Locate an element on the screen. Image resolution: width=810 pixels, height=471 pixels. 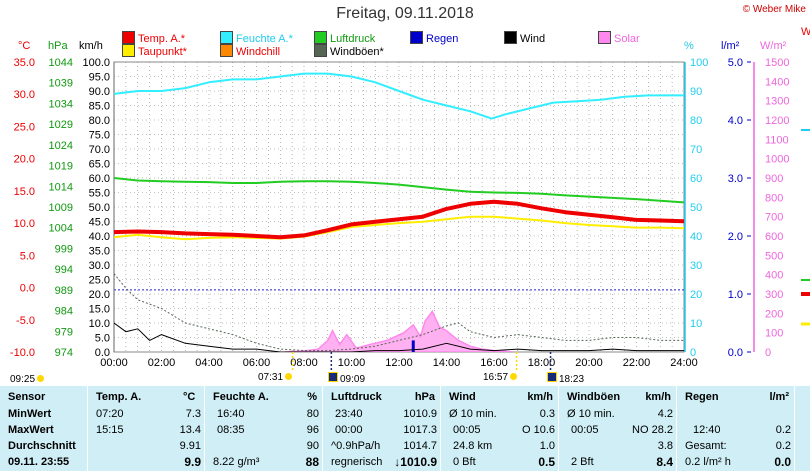
moon-icon is located at coordinates (333, 377).